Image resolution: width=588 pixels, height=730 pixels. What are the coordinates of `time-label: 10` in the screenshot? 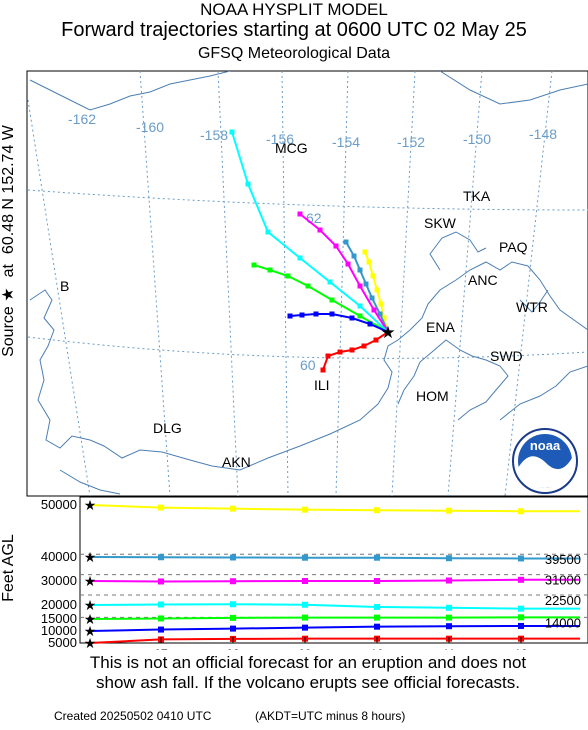 It's located at (377, 648).